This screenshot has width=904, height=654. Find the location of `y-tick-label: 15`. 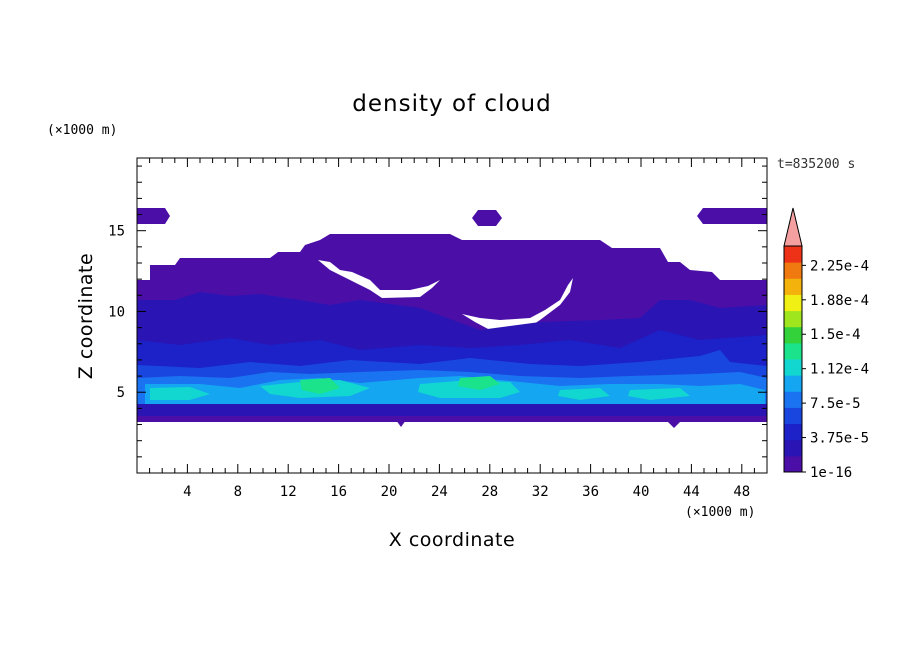

y-tick-label: 15 is located at coordinates (116, 232).